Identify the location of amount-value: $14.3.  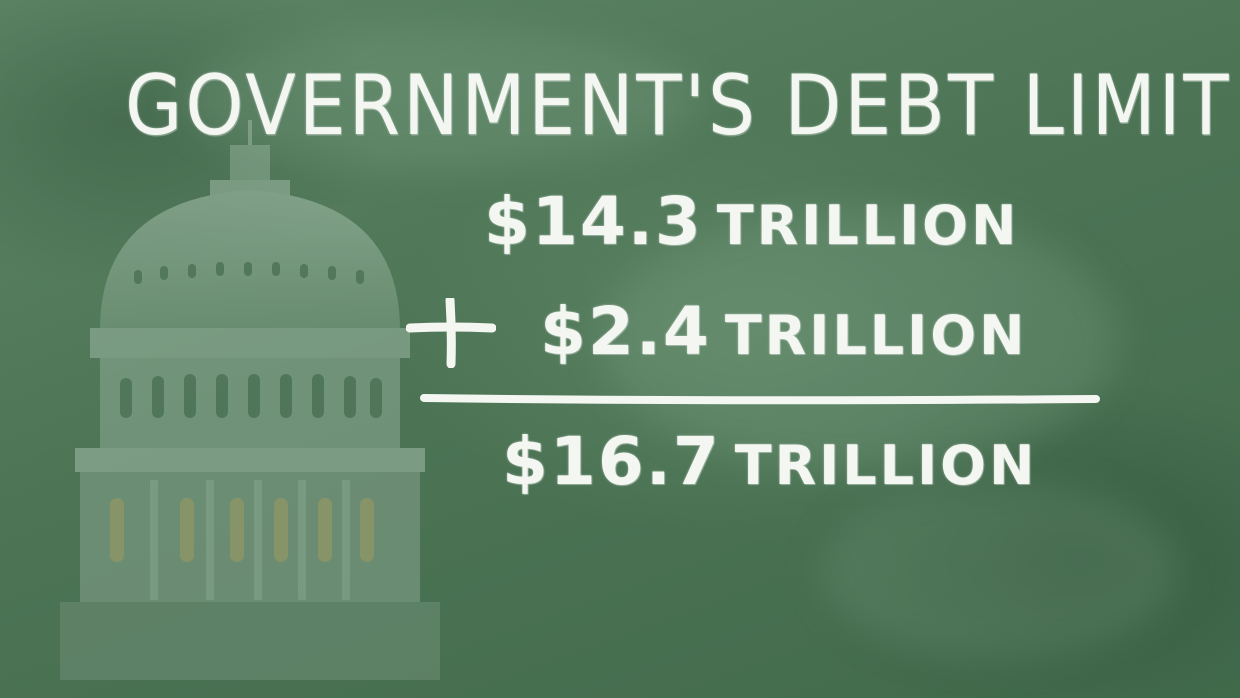
(593, 221).